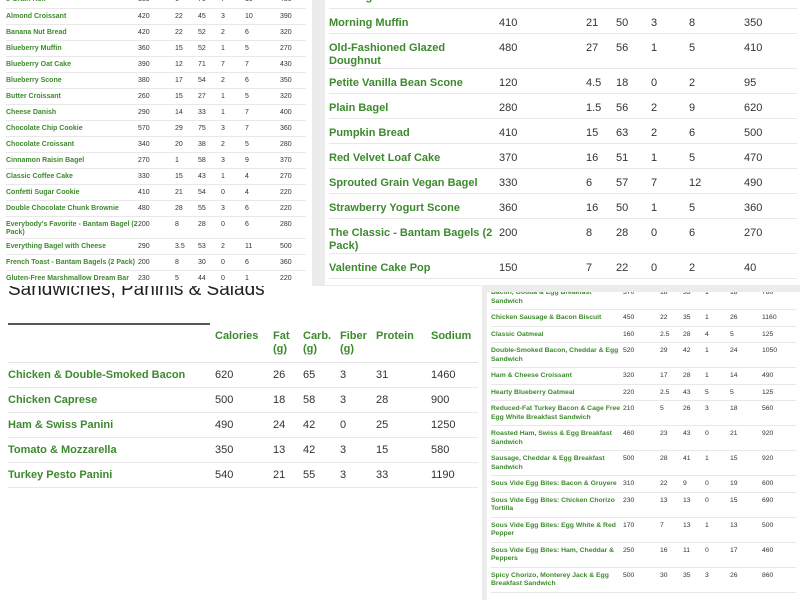  Describe the element at coordinates (136, 293) in the screenshot. I see `section-title: Sandwiches, Paninis & Salads` at that location.